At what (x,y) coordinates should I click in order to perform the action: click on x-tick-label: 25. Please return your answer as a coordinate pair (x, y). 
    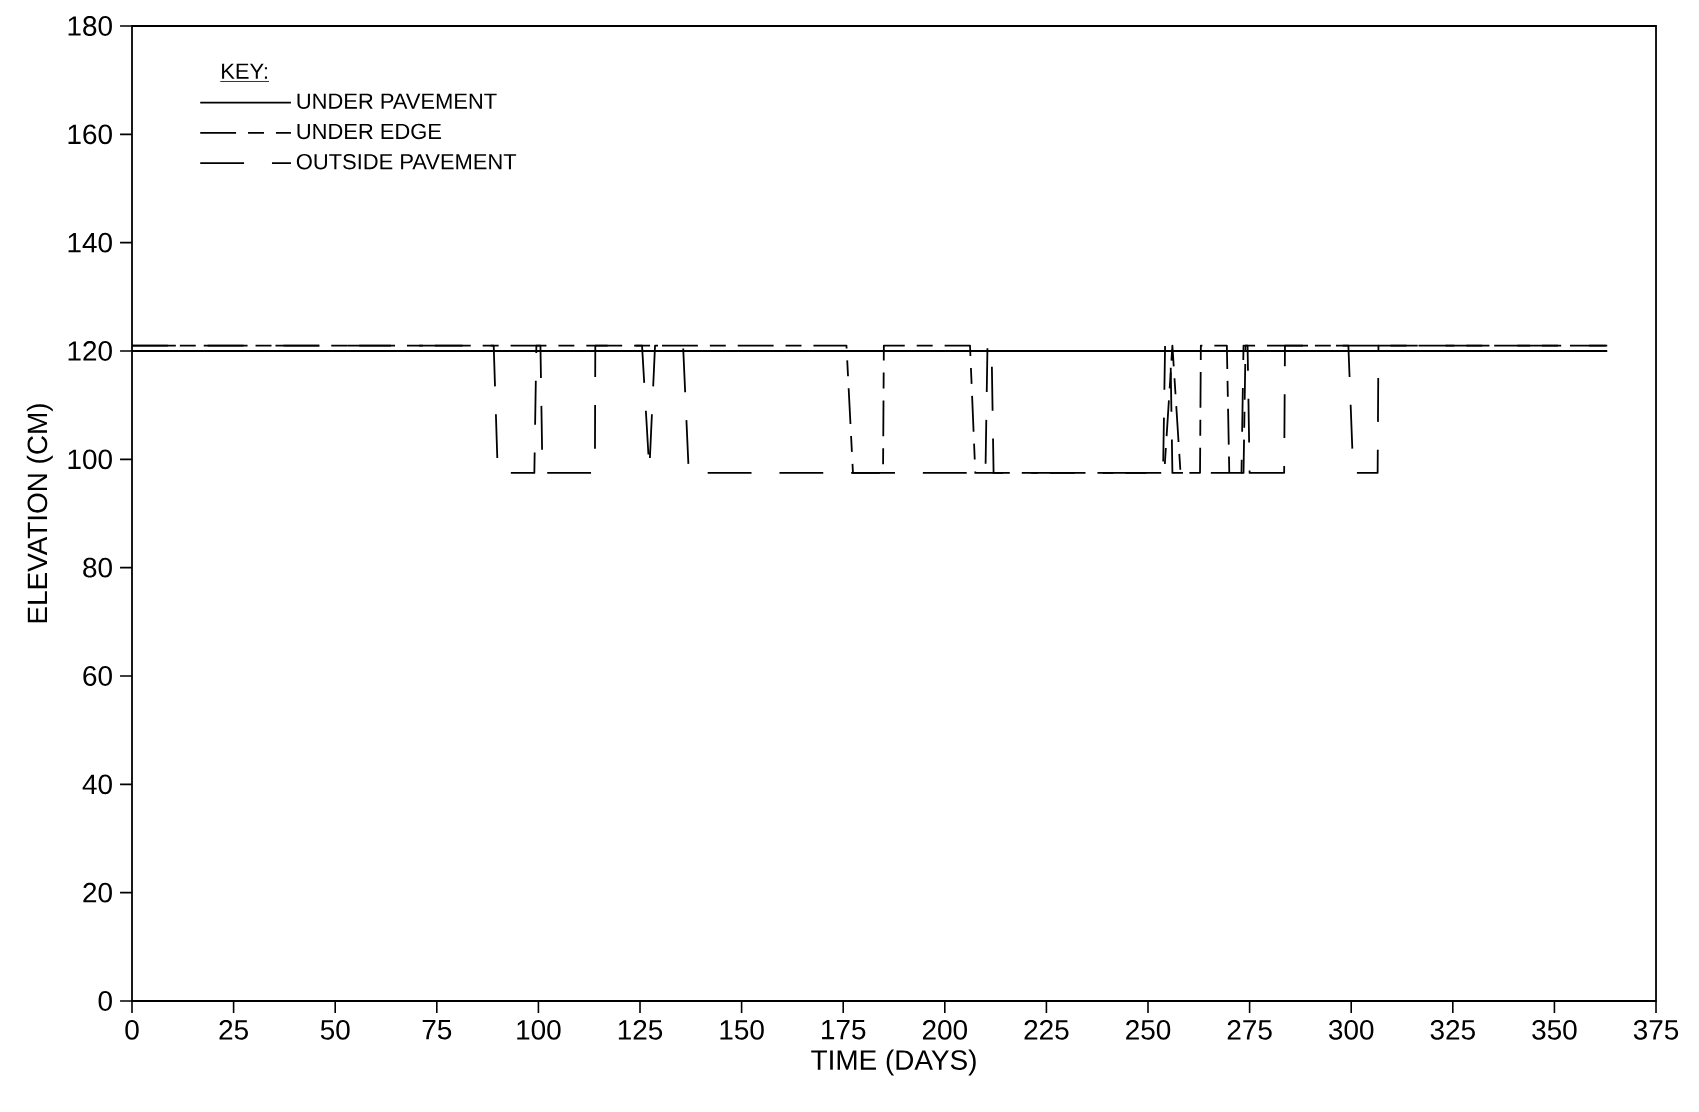
    Looking at the image, I should click on (233, 1029).